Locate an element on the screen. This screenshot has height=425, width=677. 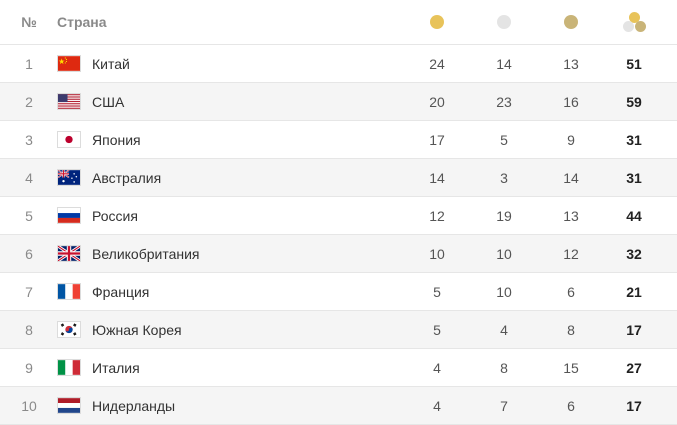
table-row: 10 Нидерланды 4 7 6 17 is located at coordinates (338, 406).